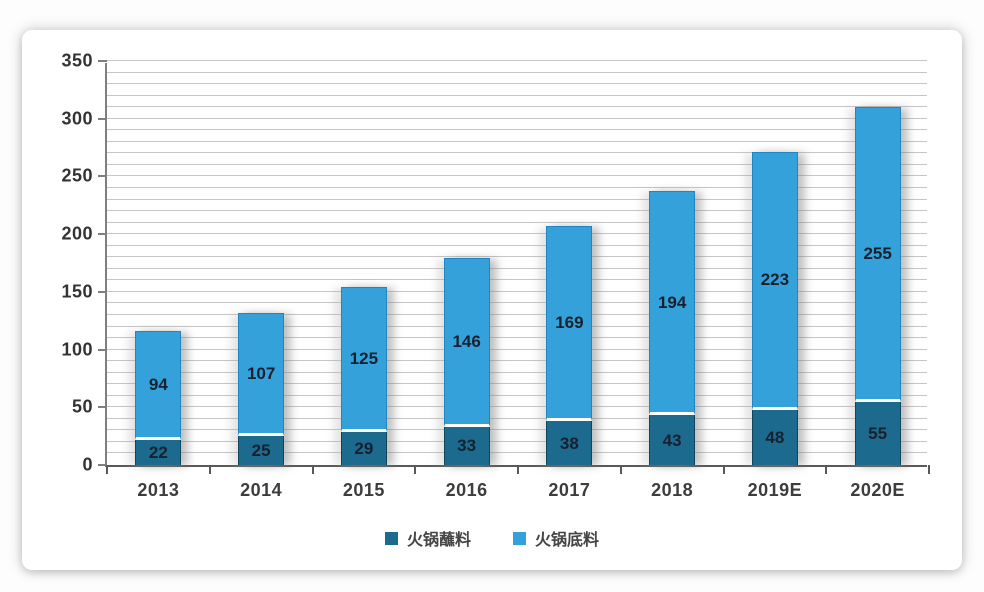 The height and width of the screenshot is (592, 984). I want to click on bar: 94 22, so click(158, 398).